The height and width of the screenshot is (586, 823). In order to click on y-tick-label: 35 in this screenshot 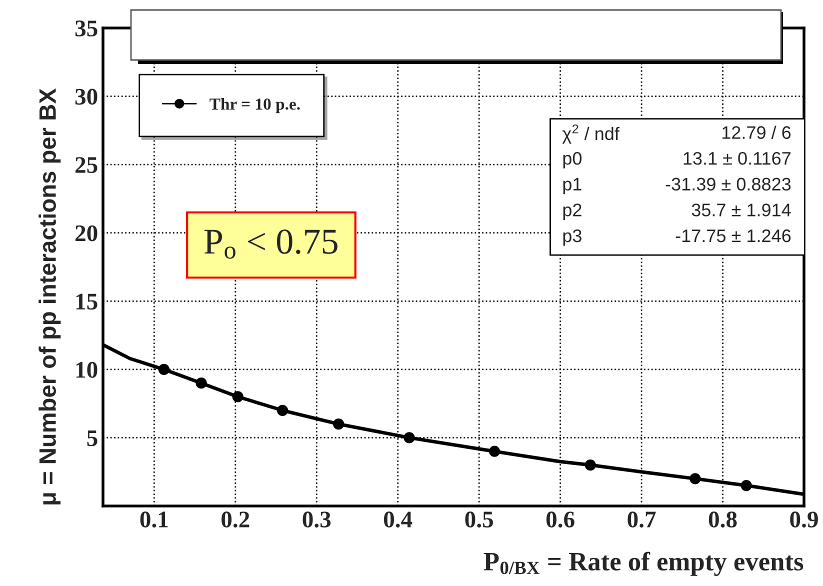, I will do `click(86, 28)`.